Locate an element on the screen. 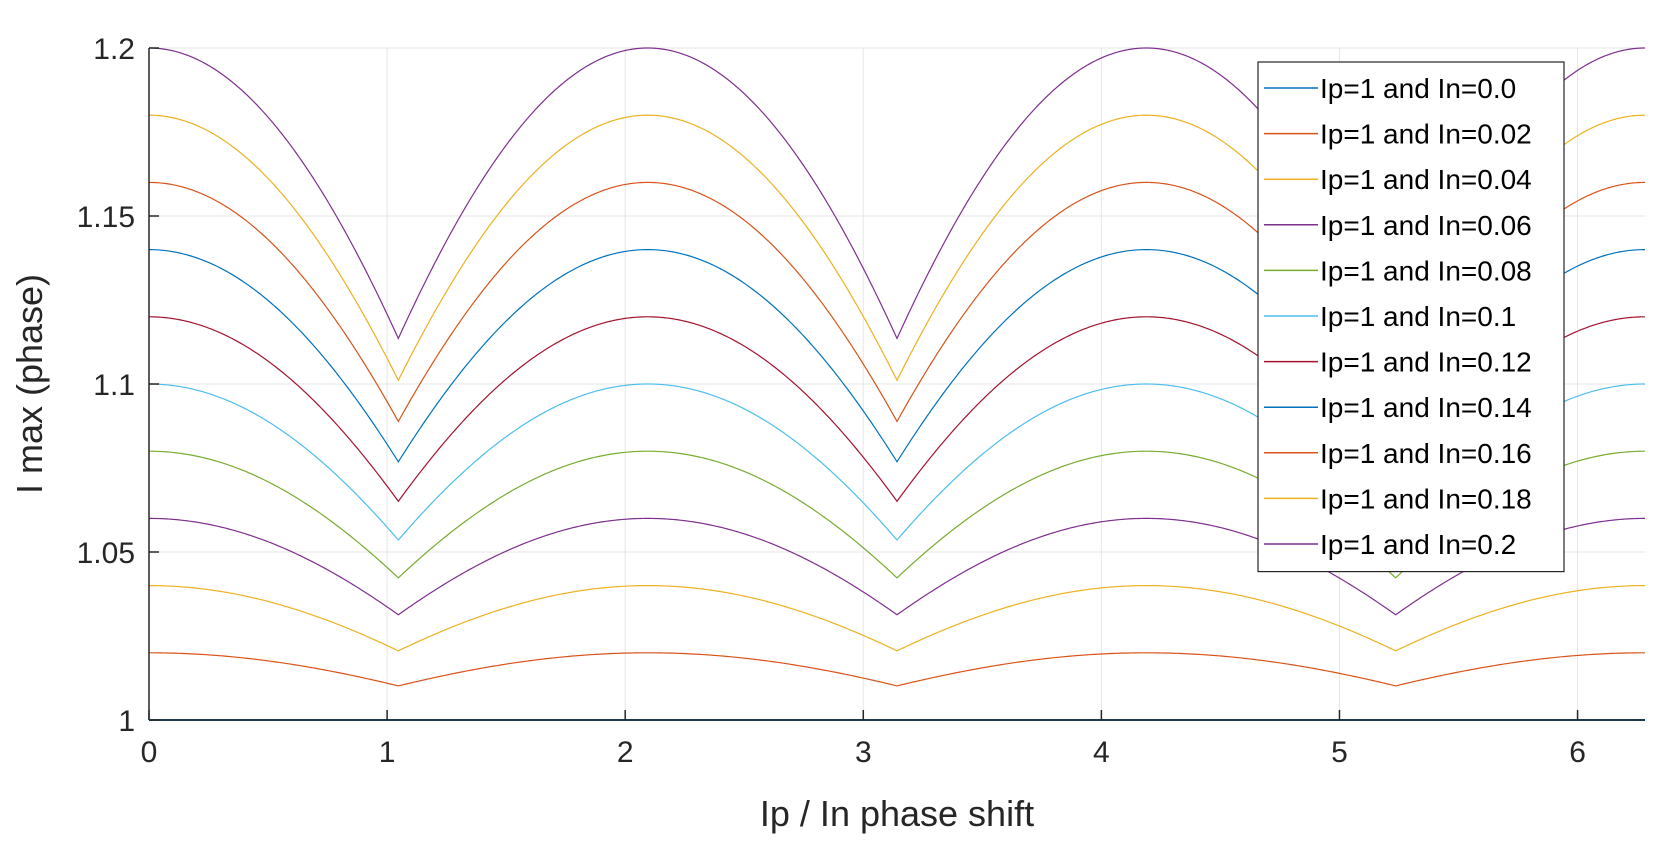 The width and height of the screenshot is (1673, 846). x-tick-label: 5 is located at coordinates (1339, 752).